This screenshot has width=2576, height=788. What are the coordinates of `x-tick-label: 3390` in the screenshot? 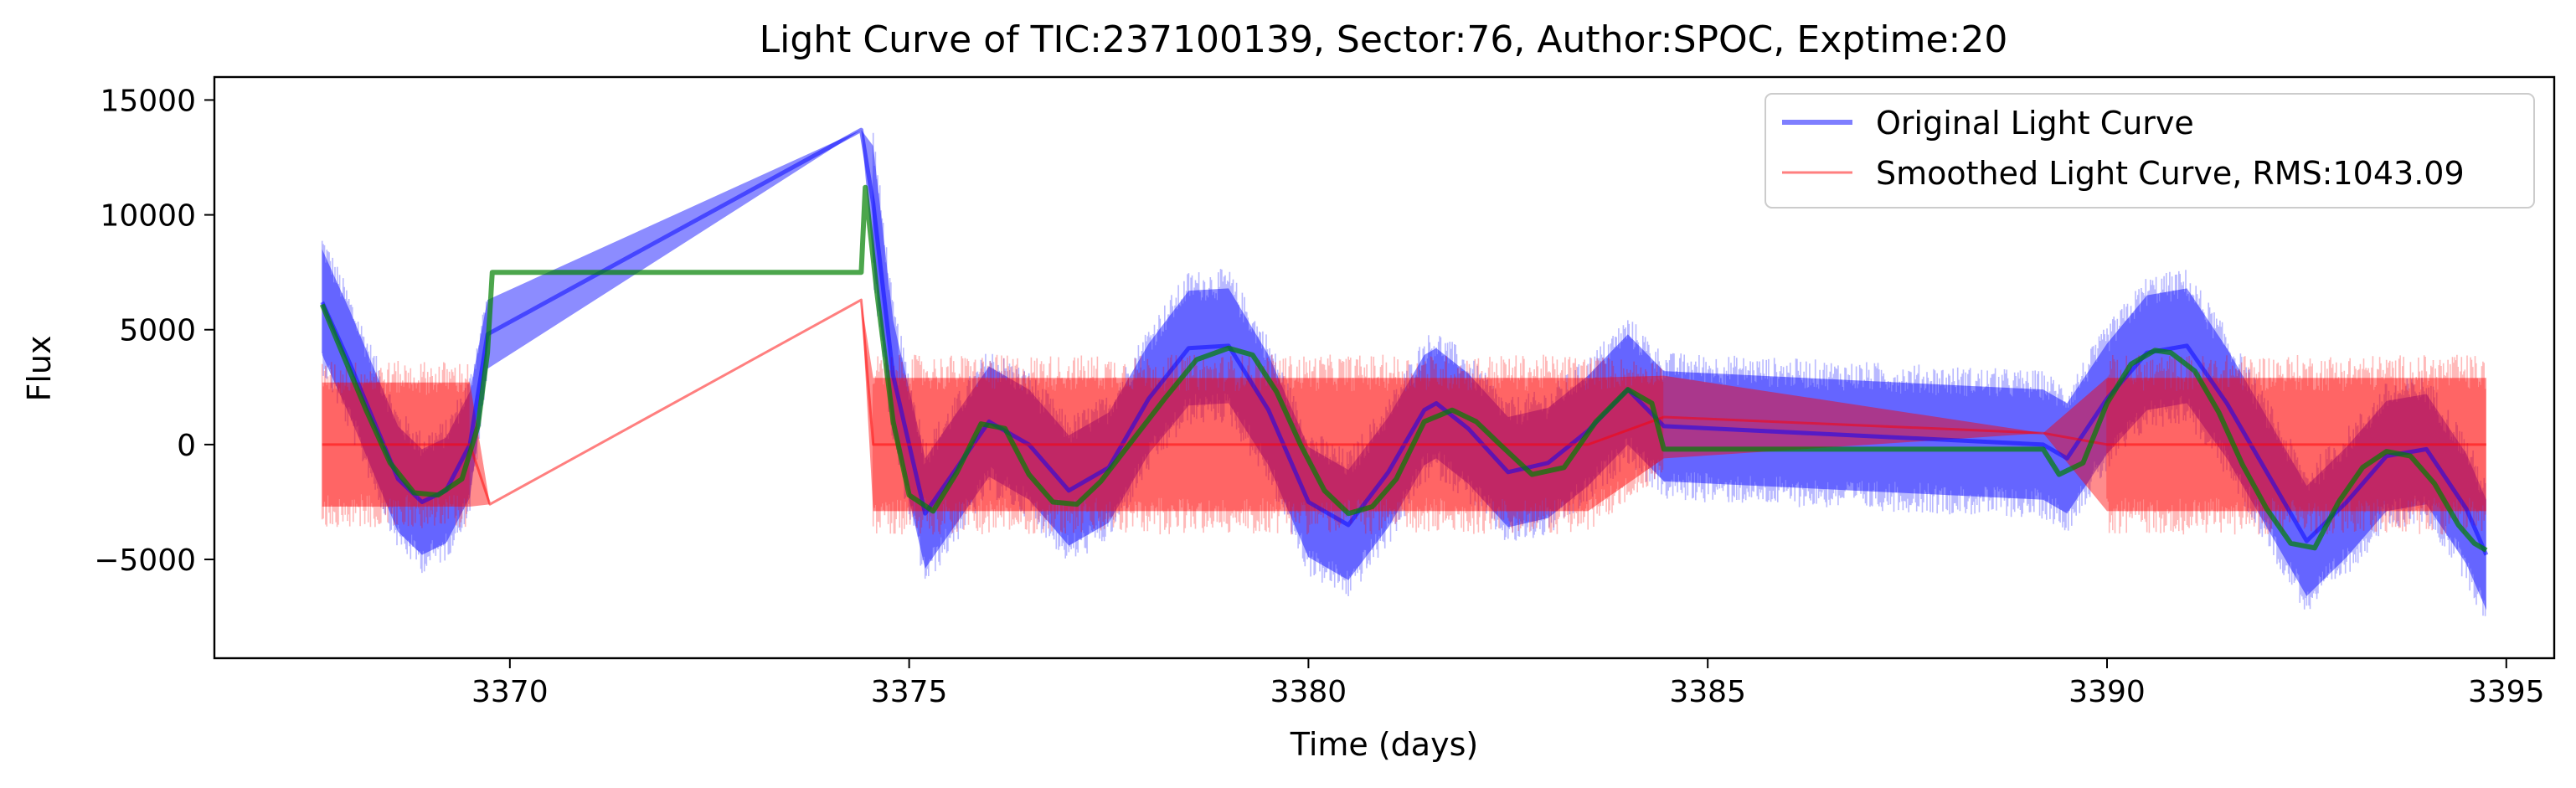 It's located at (2107, 692).